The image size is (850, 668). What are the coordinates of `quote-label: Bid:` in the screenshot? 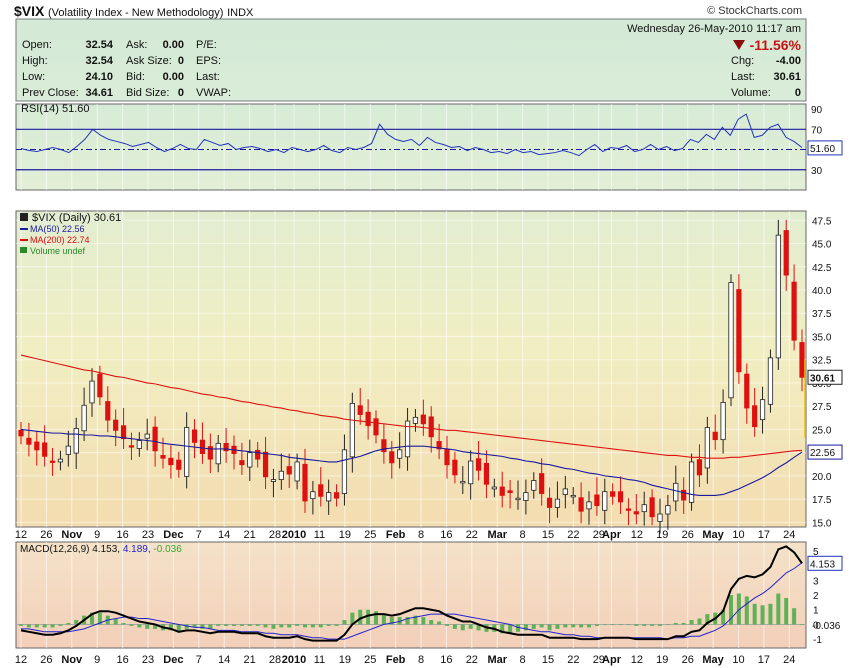 It's located at (135, 77).